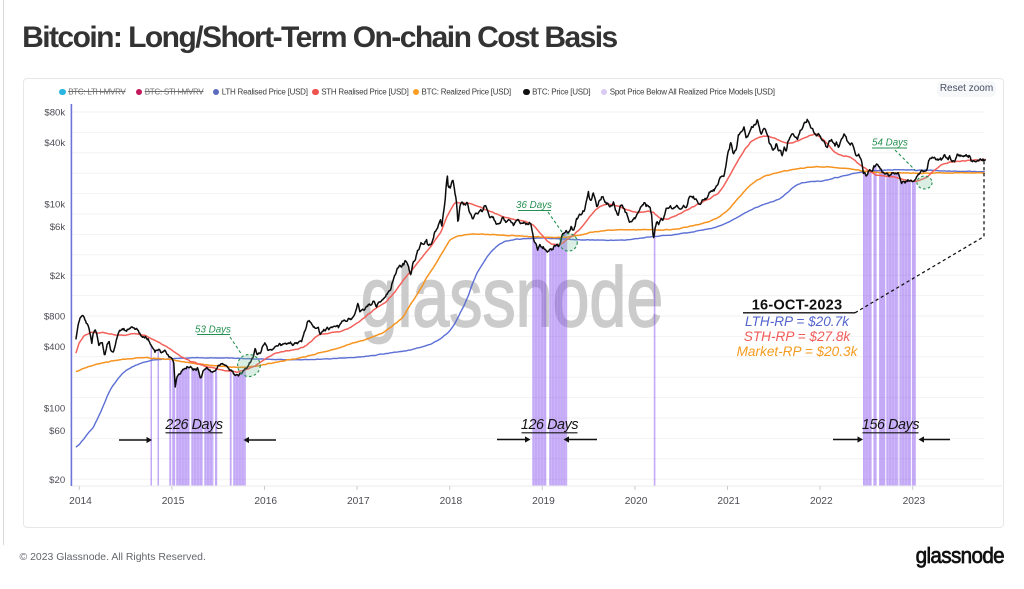 This screenshot has height=589, width=1024. I want to click on svg-text: 126 Days, so click(549, 425).